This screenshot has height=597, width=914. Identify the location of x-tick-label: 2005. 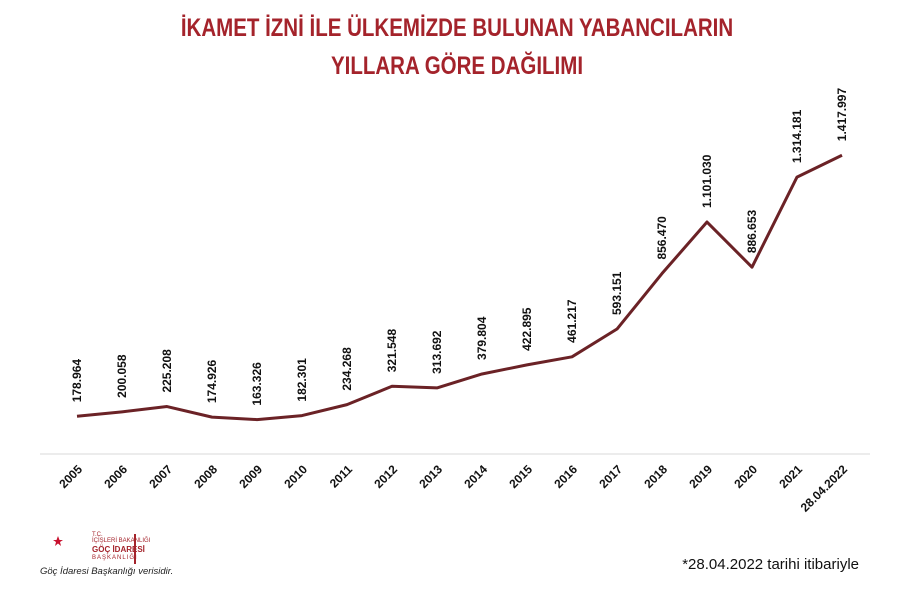
(70, 476).